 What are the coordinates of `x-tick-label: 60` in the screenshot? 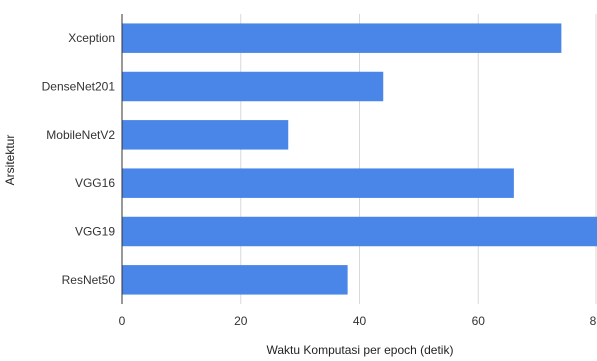 It's located at (479, 321).